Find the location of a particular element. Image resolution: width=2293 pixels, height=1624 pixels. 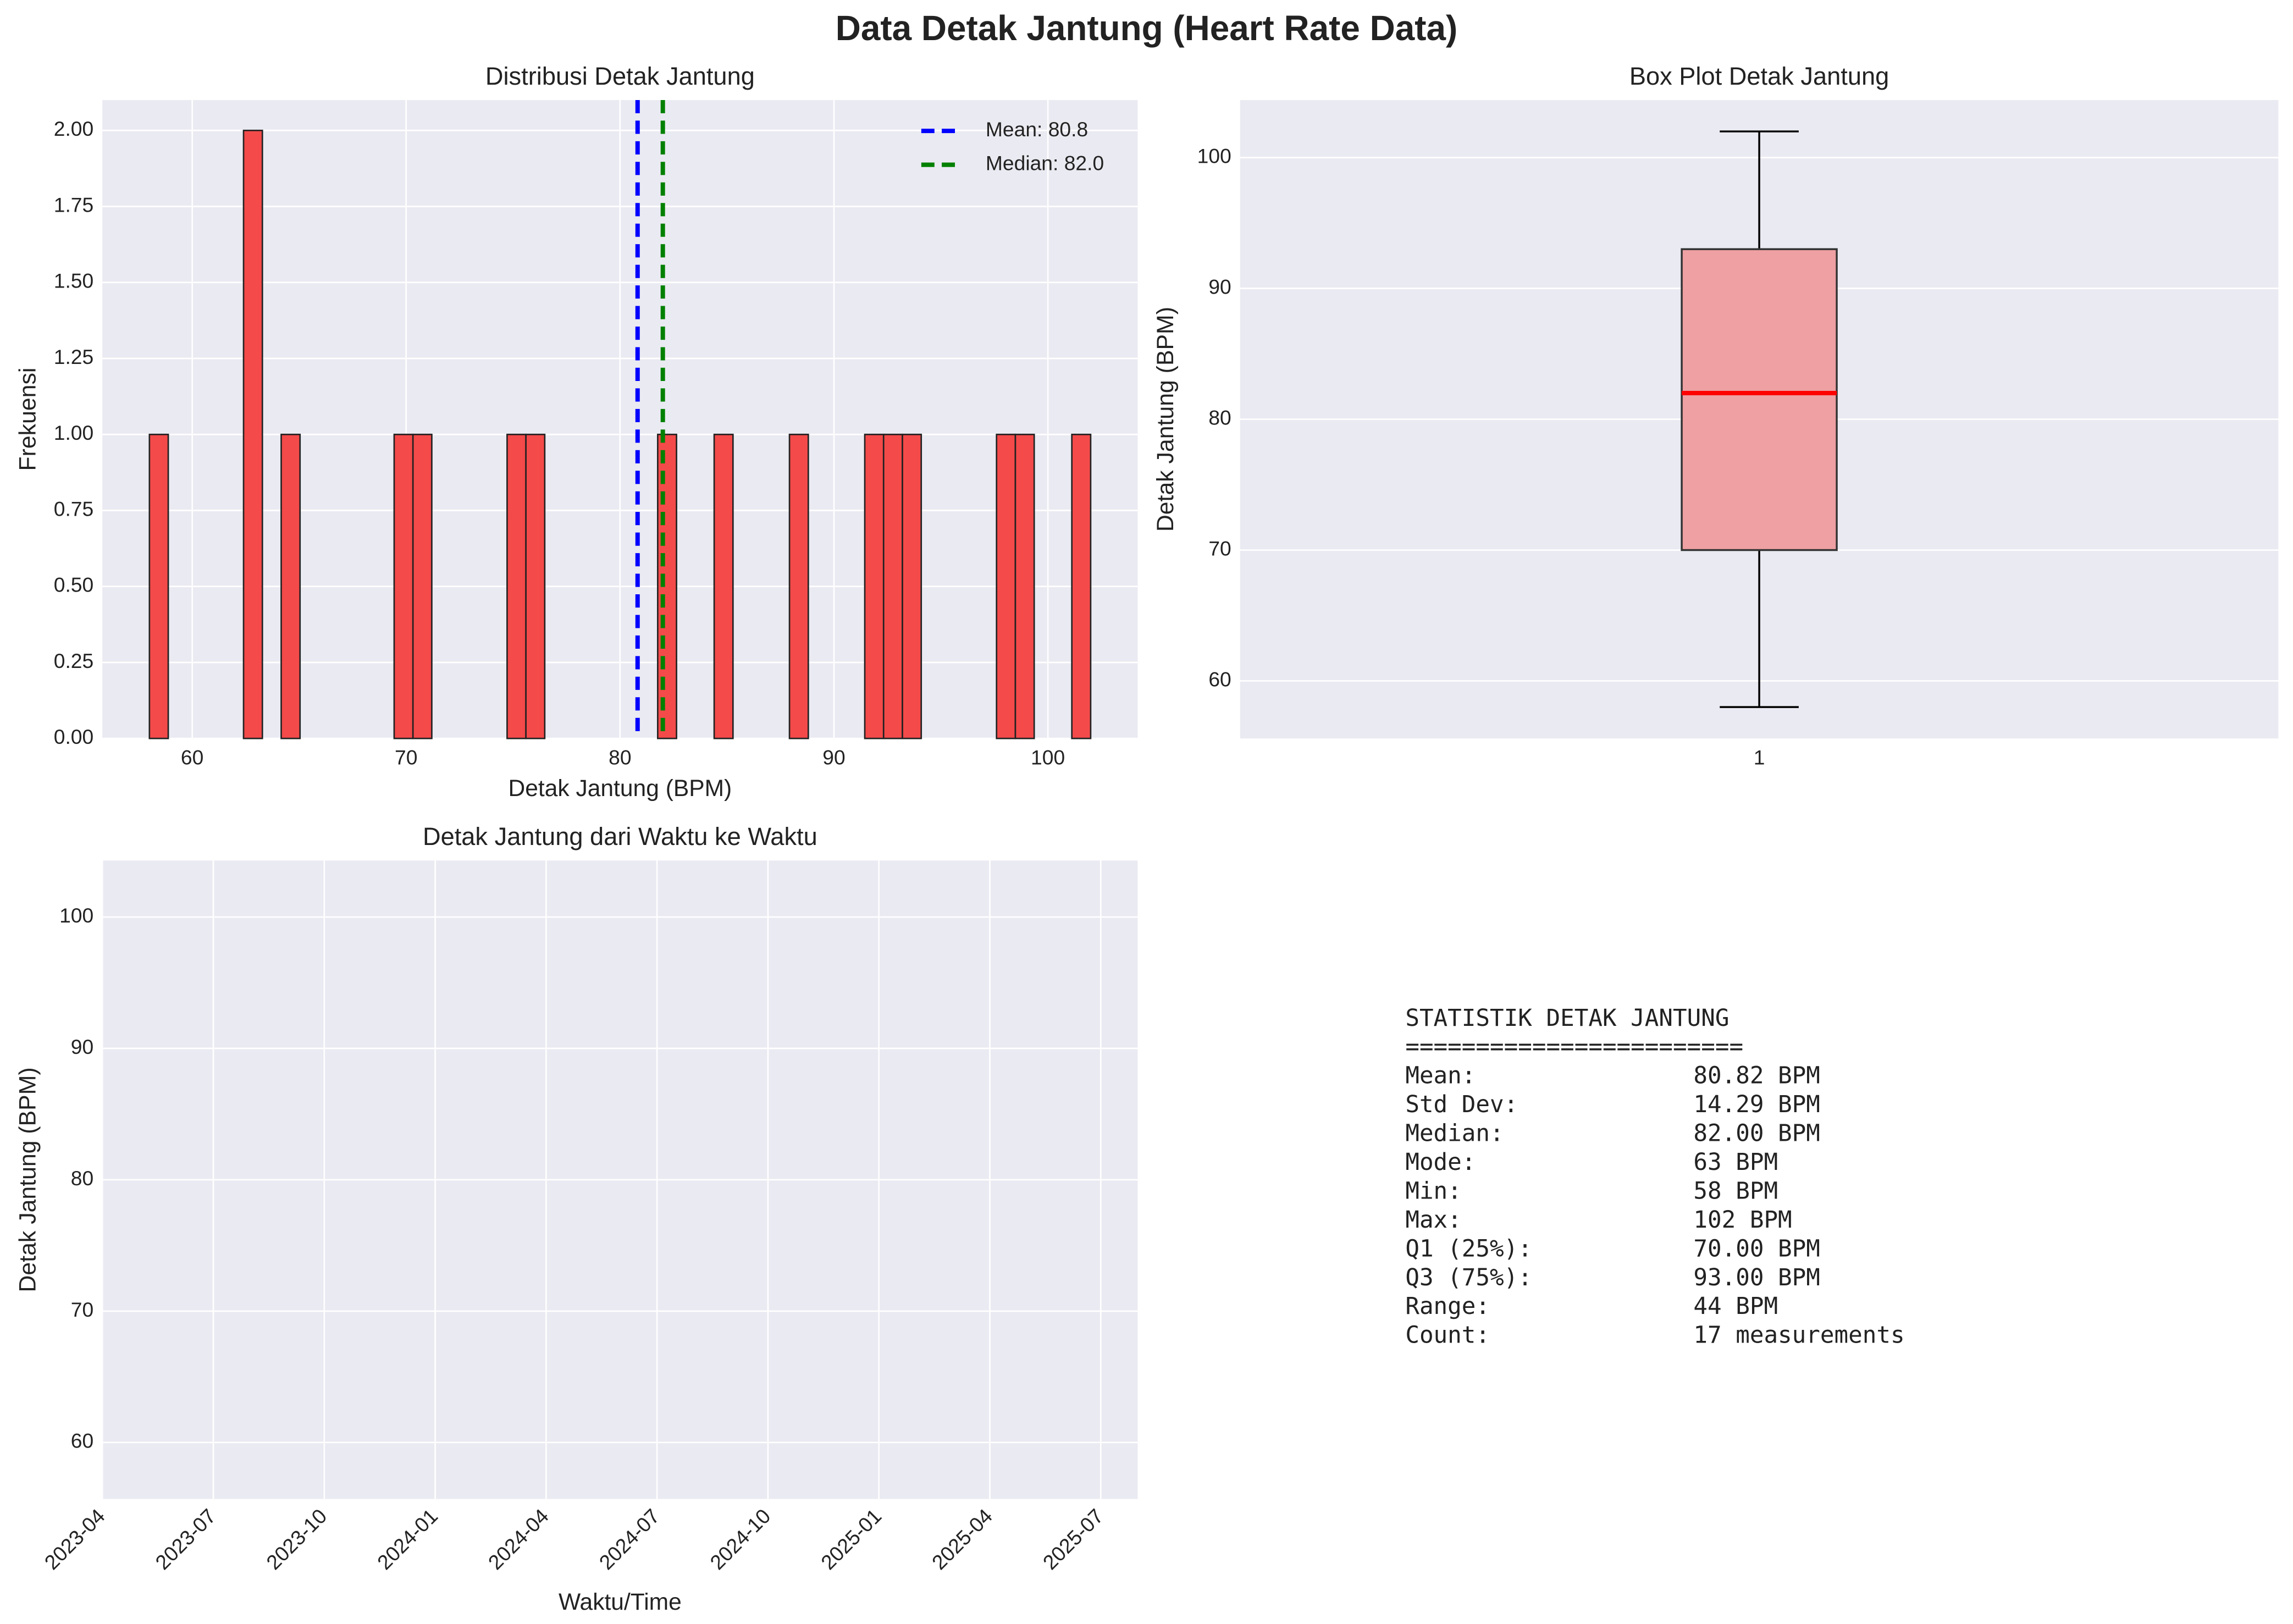

y-tick-label: 0.50 is located at coordinates (73, 584).